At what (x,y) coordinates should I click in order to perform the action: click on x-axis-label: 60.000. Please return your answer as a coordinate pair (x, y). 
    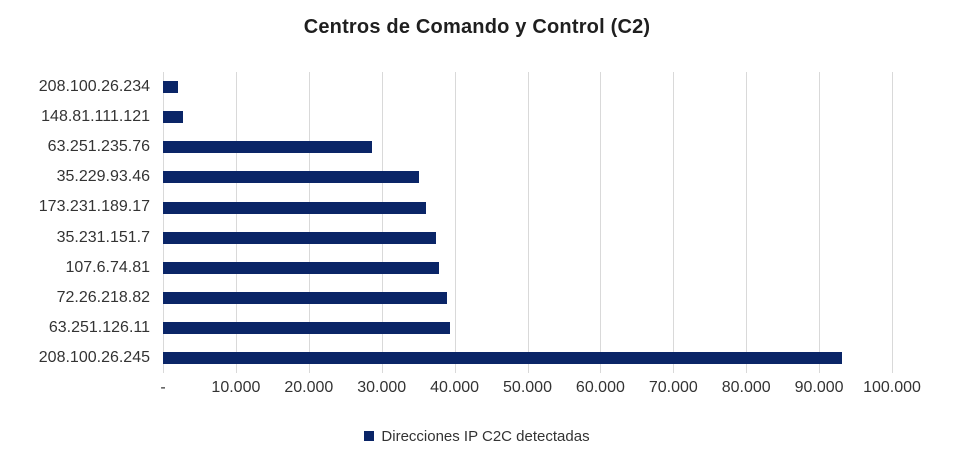
    Looking at the image, I should click on (600, 387).